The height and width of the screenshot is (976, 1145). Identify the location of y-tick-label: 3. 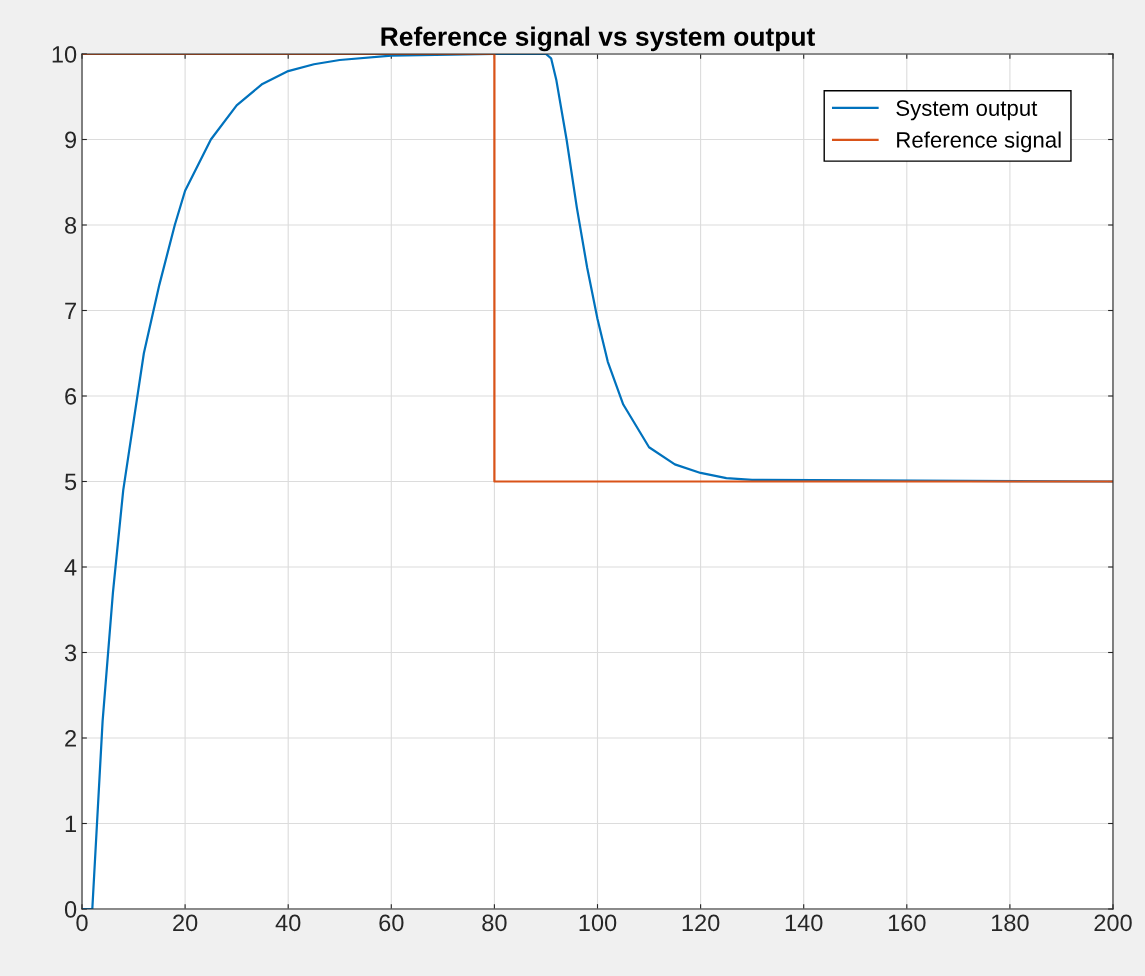
(70, 653).